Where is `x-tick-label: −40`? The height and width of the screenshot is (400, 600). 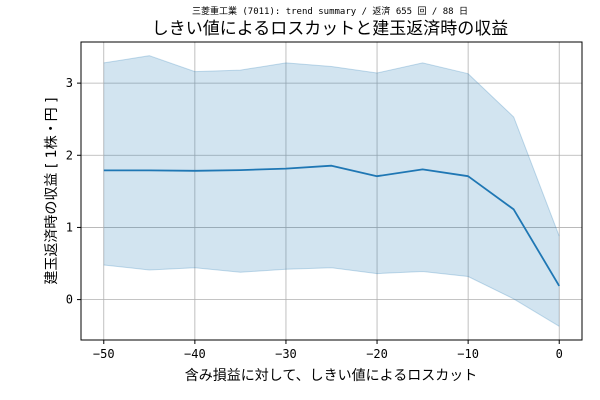
x-tick-label: −40 is located at coordinates (195, 354).